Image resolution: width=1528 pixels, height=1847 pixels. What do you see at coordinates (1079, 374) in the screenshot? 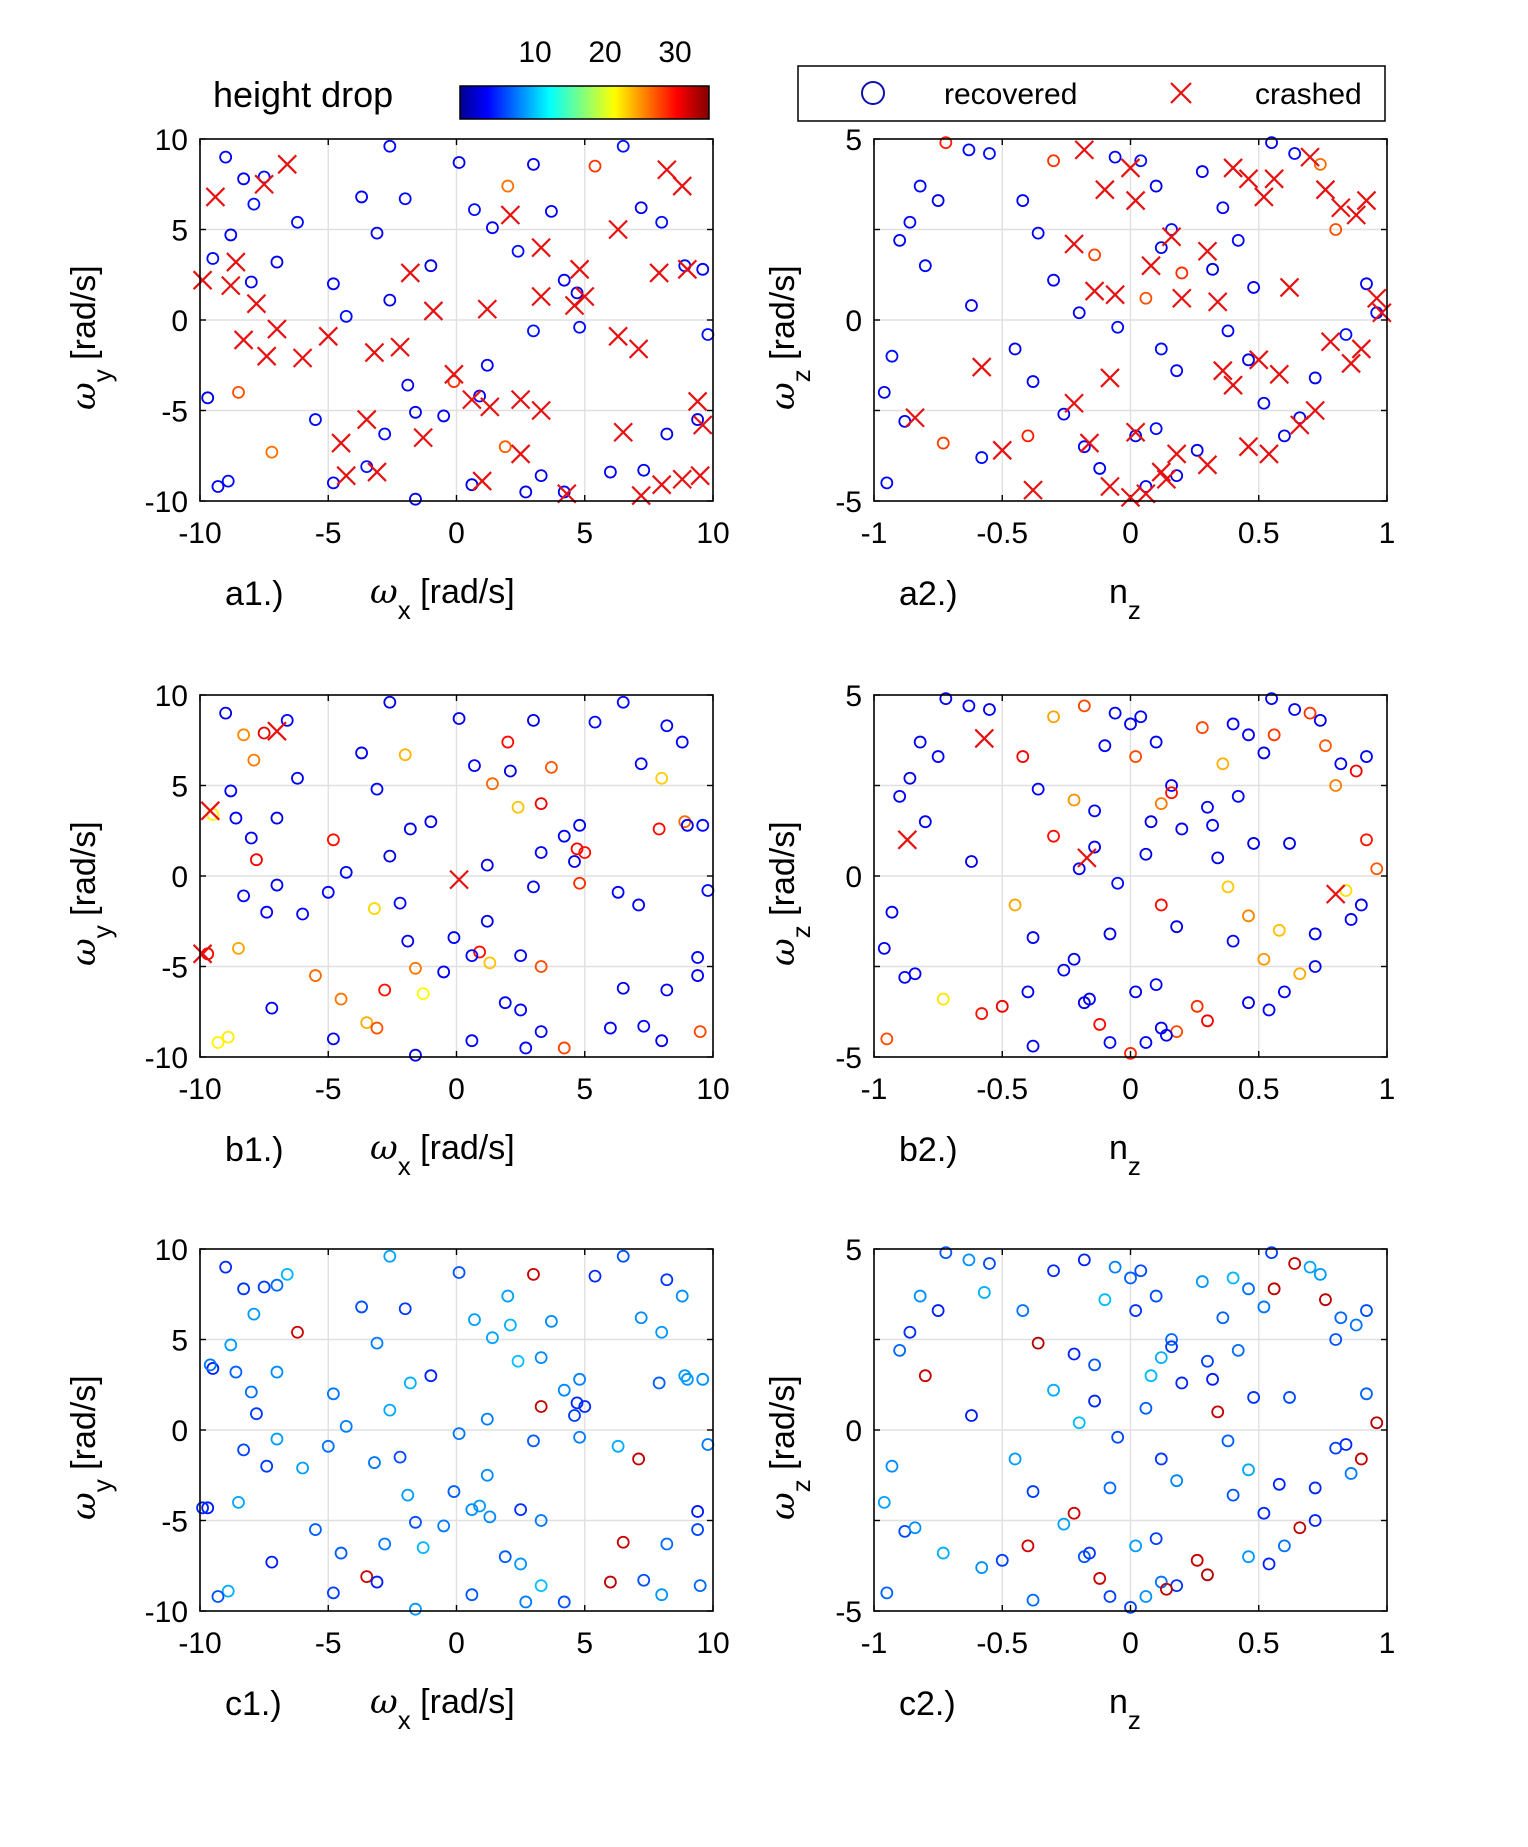
I see `panel-a2: -1 -0.5 0 0.5 1 5 0 -5 a2.) nz ωz [rad/s]` at bounding box center [1079, 374].